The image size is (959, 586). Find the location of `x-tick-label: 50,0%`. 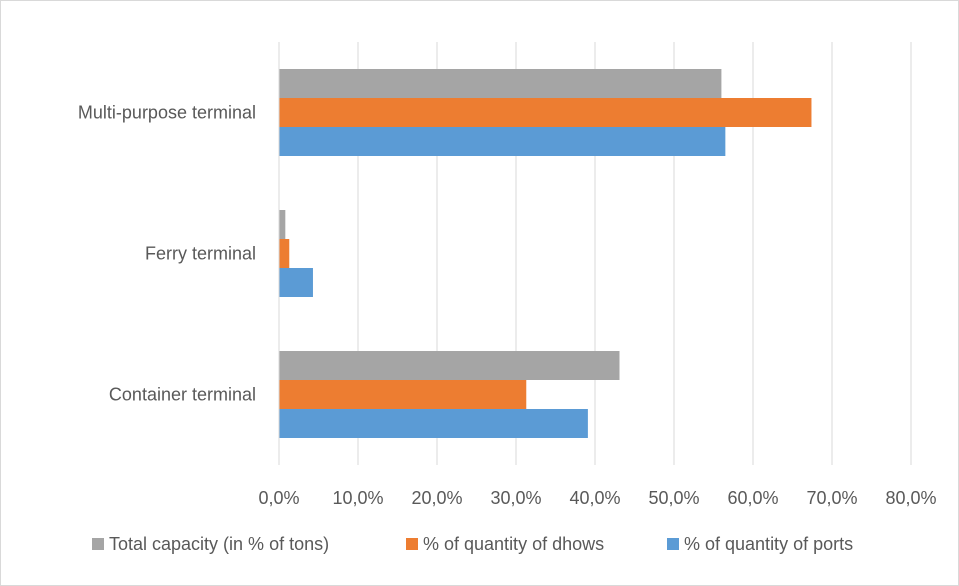

x-tick-label: 50,0% is located at coordinates (673, 498).